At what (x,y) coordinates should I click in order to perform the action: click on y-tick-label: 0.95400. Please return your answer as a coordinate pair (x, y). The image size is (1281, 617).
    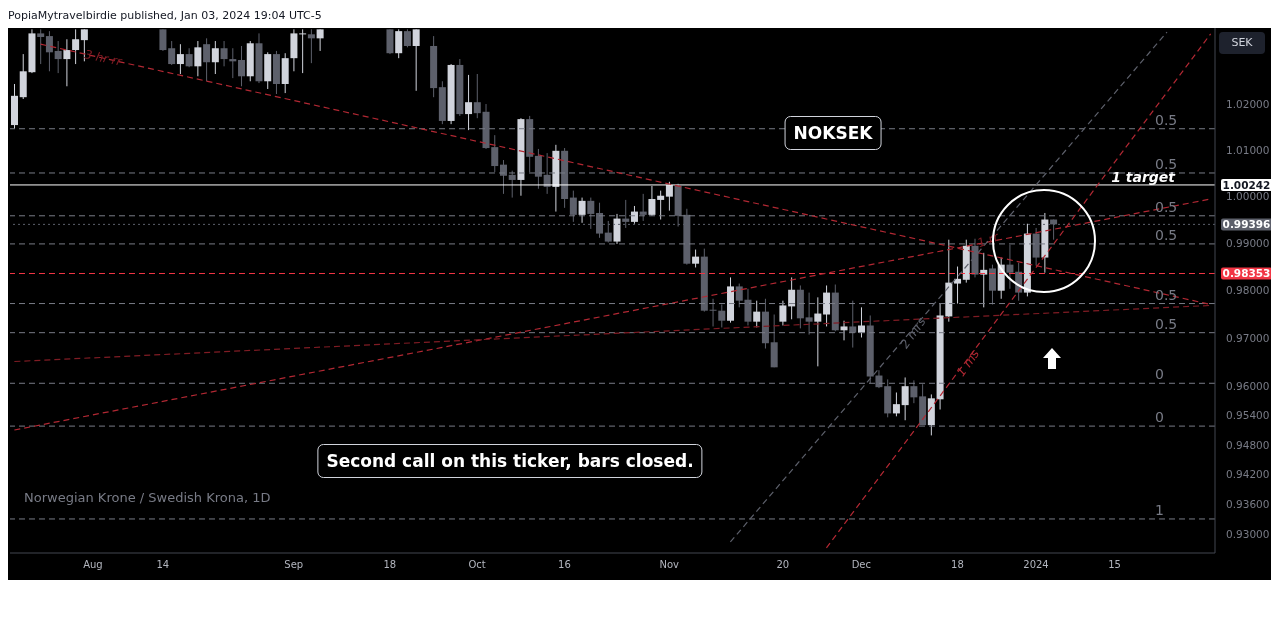
    Looking at the image, I should click on (1248, 415).